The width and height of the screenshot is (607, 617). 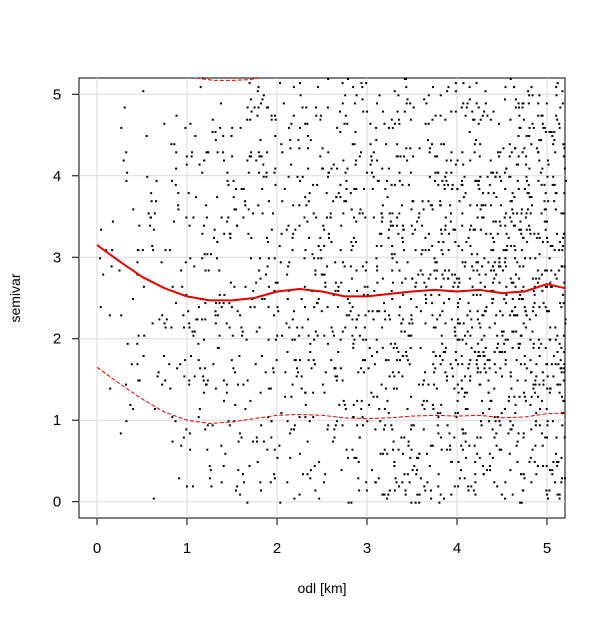 I want to click on y-tick-label: 5, so click(x=57, y=94).